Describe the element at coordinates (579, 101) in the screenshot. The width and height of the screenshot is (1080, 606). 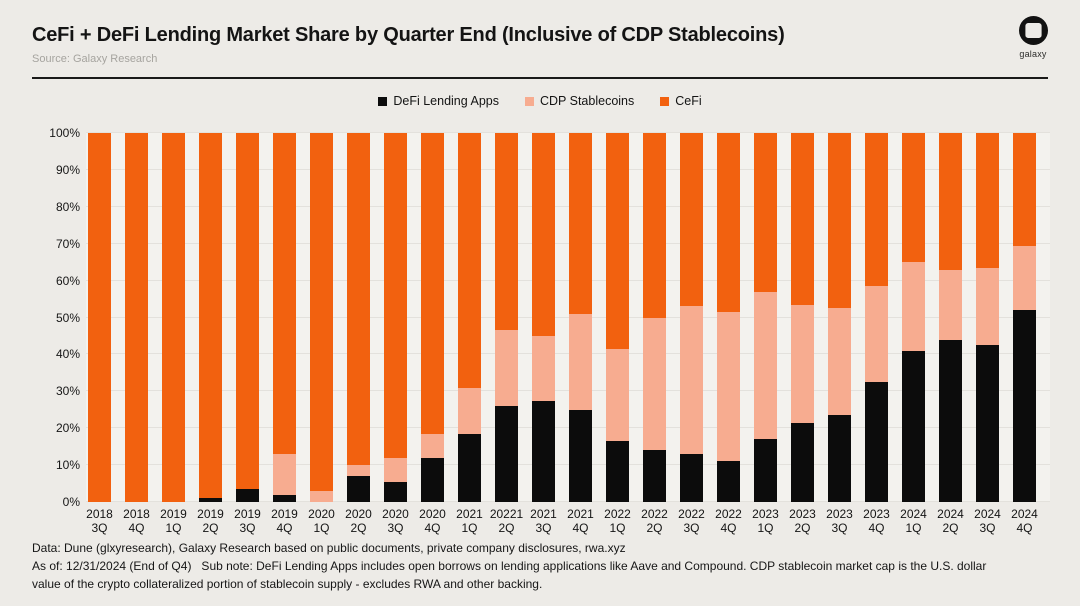
I see `legend-item-cdp: CDP Stablecoins` at that location.